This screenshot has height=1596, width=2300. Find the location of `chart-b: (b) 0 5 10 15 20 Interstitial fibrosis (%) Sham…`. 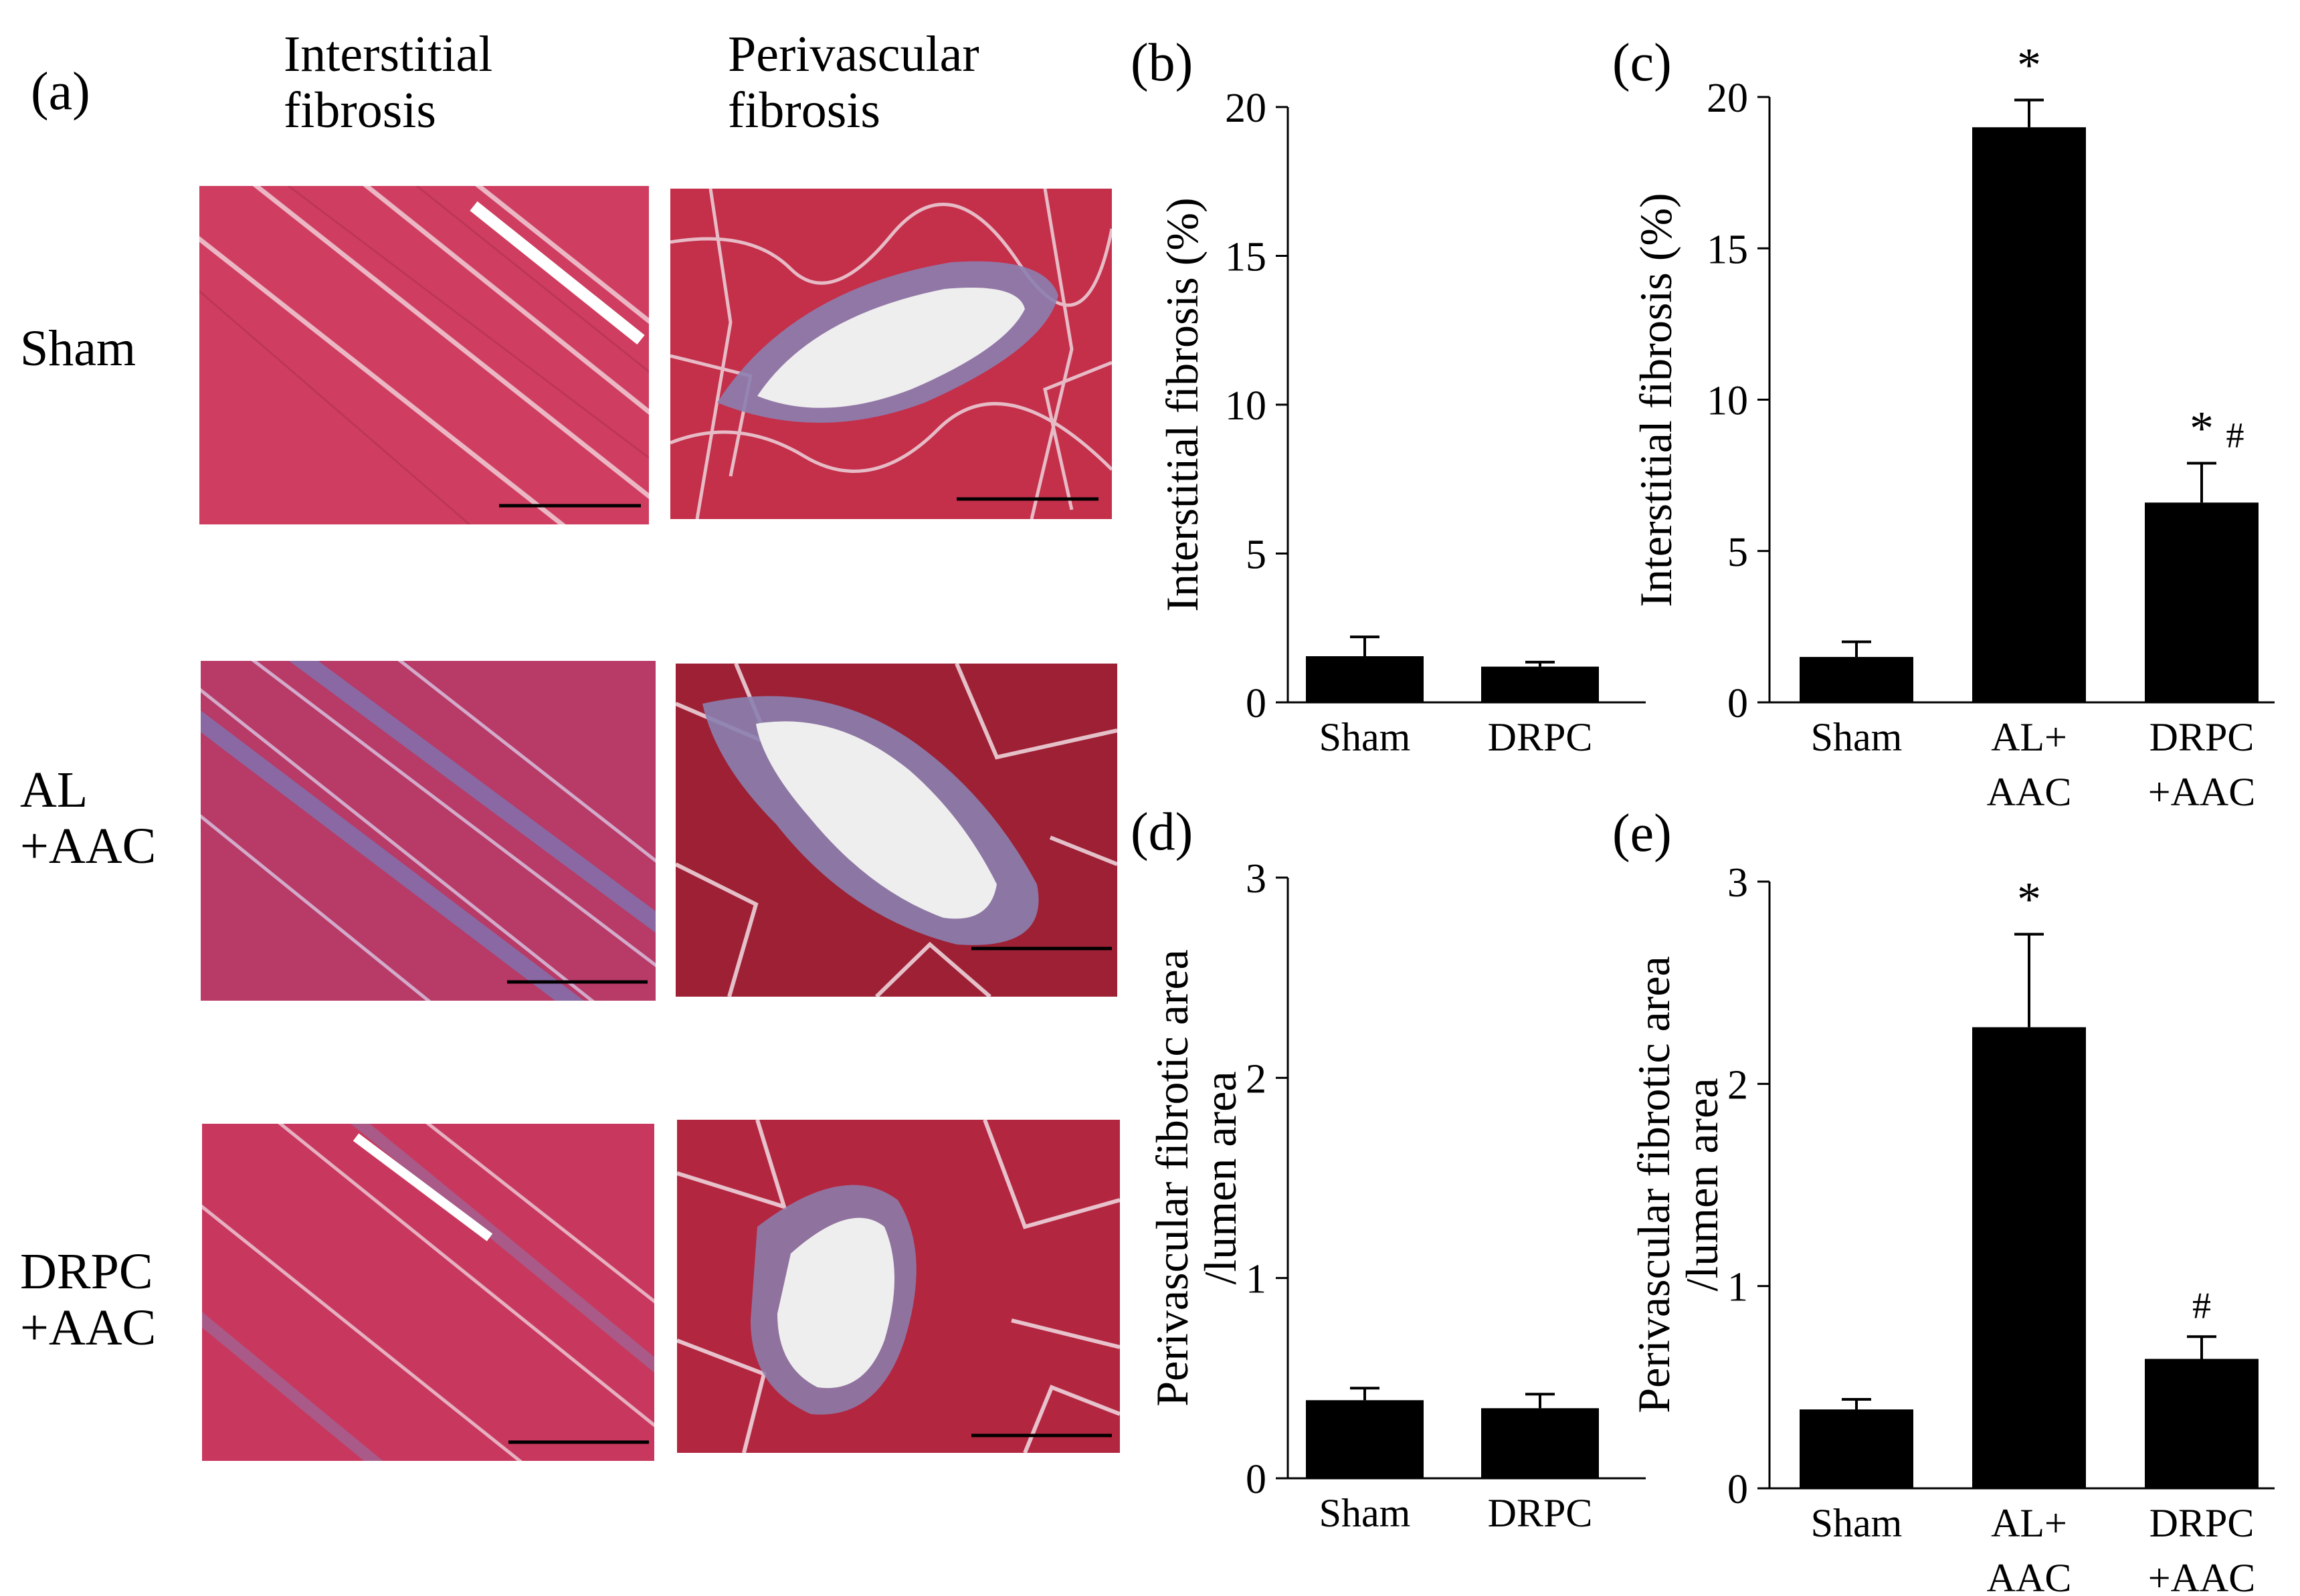

chart-b: (b) 0 5 10 15 20 Interstitial fibrosis (%) Sham… is located at coordinates (1388, 396).